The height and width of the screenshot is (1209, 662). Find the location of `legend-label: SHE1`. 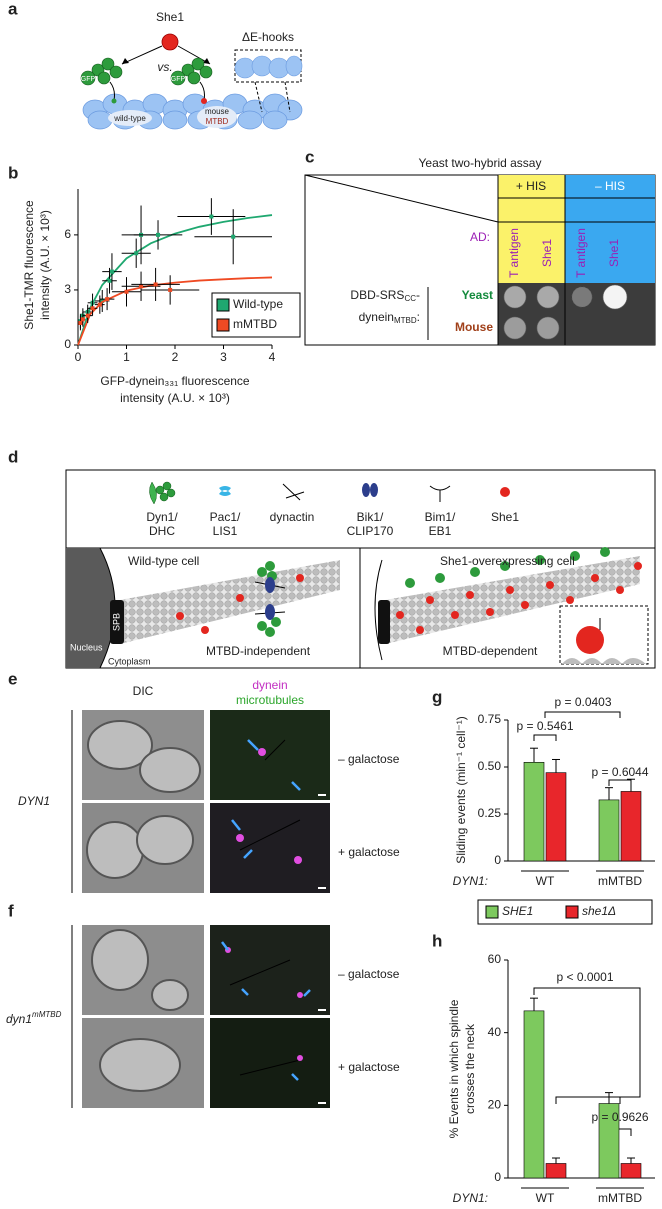

legend-label: SHE1 is located at coordinates (517, 911).